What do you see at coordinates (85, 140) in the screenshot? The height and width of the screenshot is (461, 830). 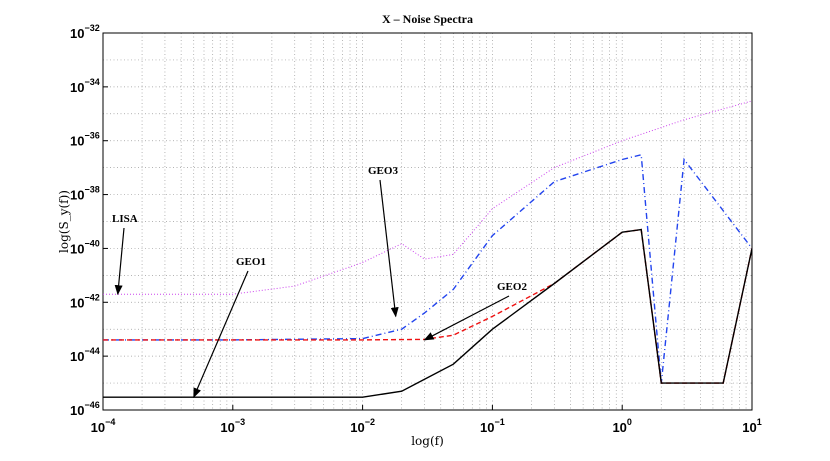 I see `y-tick-label: 10−36` at bounding box center [85, 140].